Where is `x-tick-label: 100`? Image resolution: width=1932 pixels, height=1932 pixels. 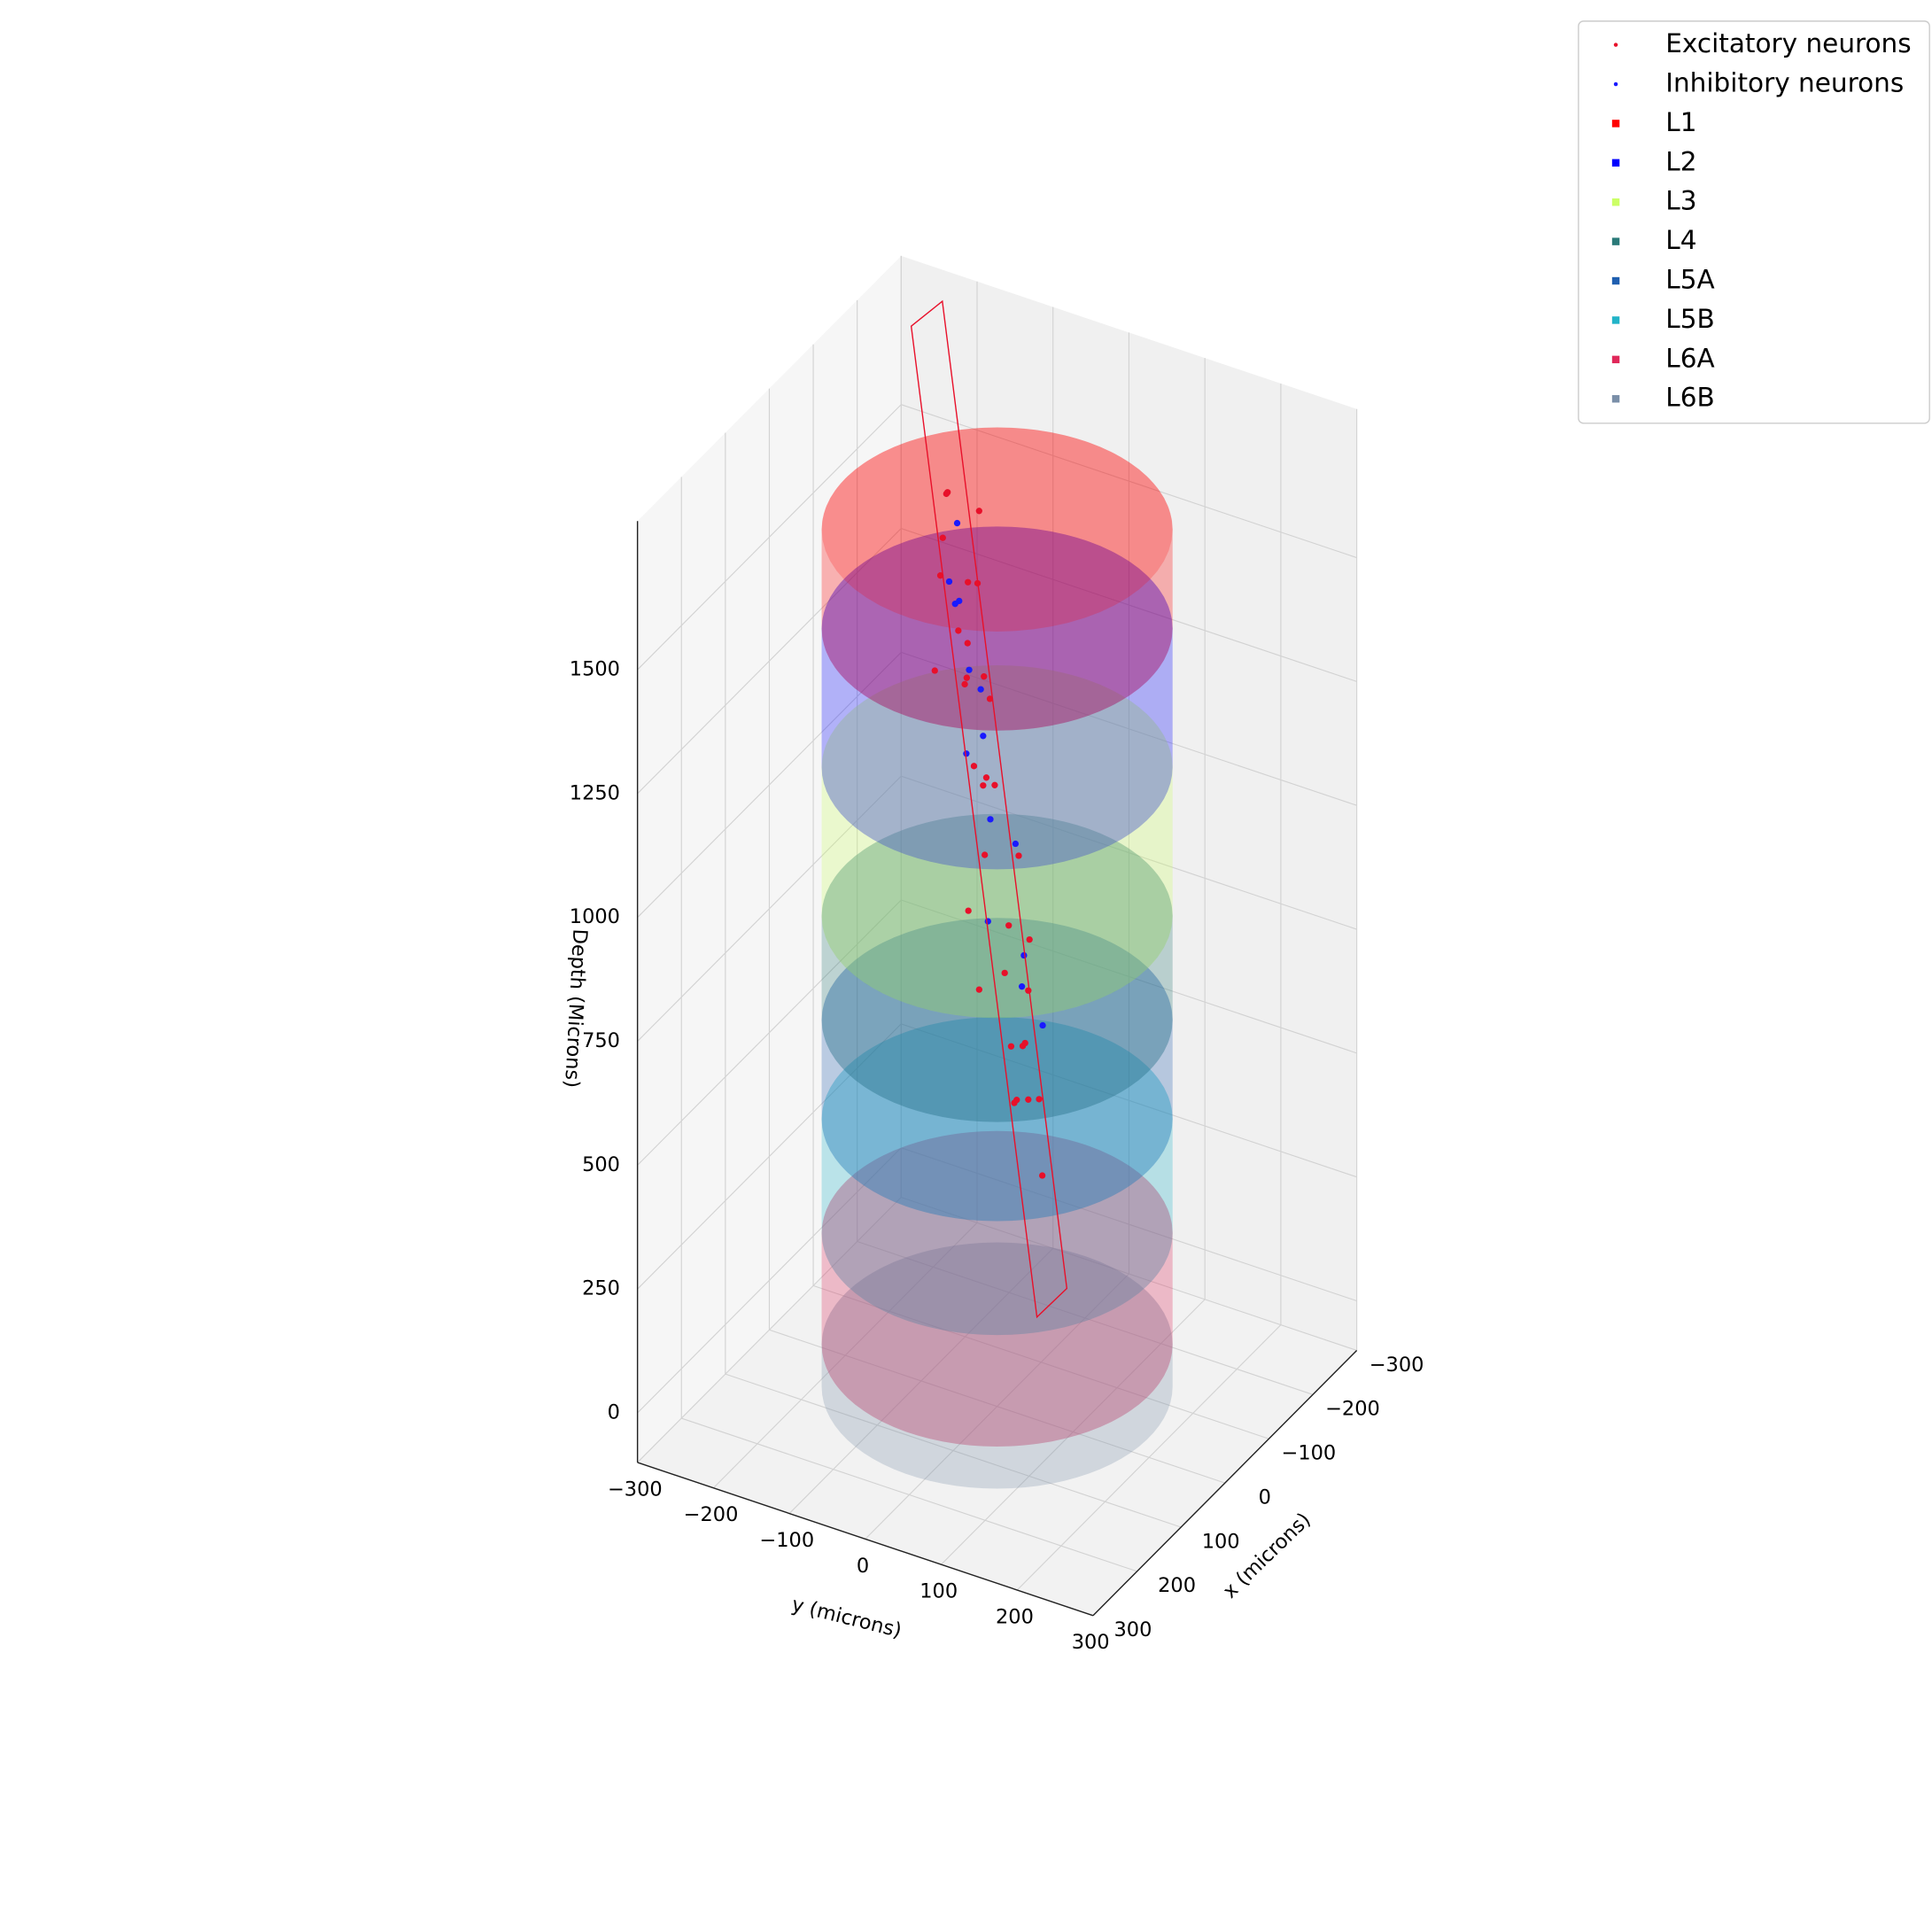 x-tick-label: 100 is located at coordinates (1221, 1541).